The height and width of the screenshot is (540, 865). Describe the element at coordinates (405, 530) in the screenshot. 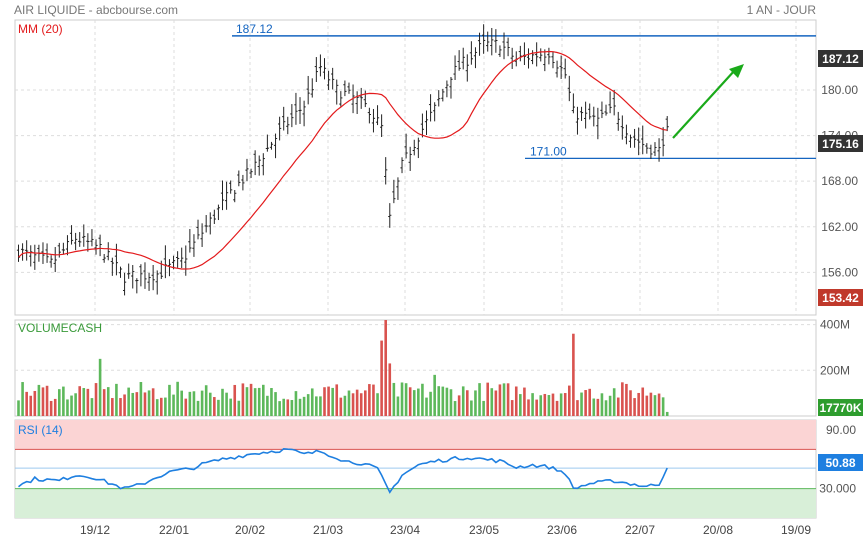

I see `x-tick-label: 23/04` at that location.